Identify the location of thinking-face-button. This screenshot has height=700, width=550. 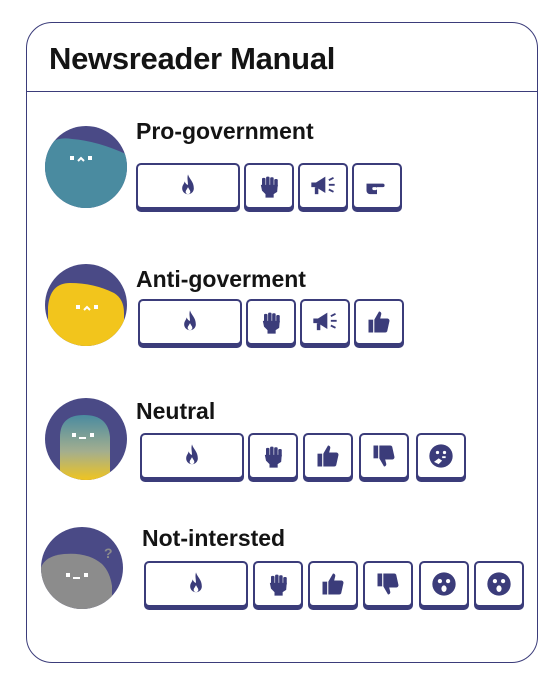
(441, 456).